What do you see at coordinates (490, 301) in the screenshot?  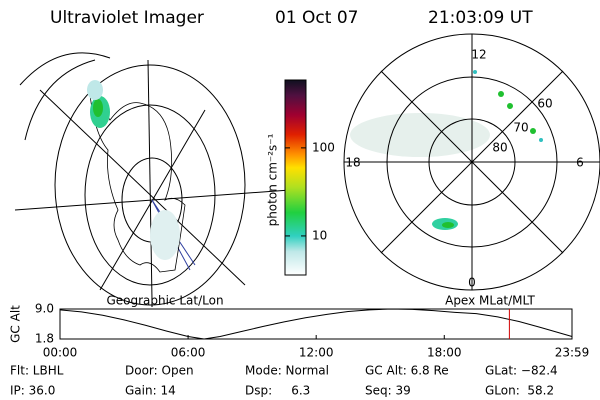 I see `polar-label: Apex MLat/MLT` at bounding box center [490, 301].